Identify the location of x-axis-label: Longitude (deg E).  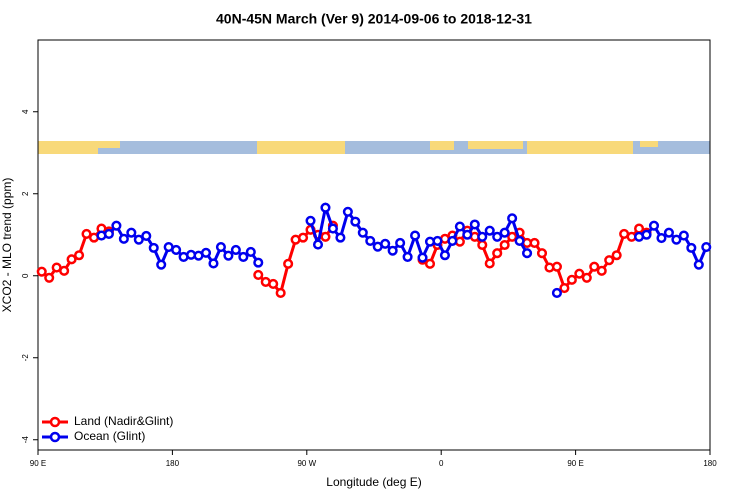
(373, 482).